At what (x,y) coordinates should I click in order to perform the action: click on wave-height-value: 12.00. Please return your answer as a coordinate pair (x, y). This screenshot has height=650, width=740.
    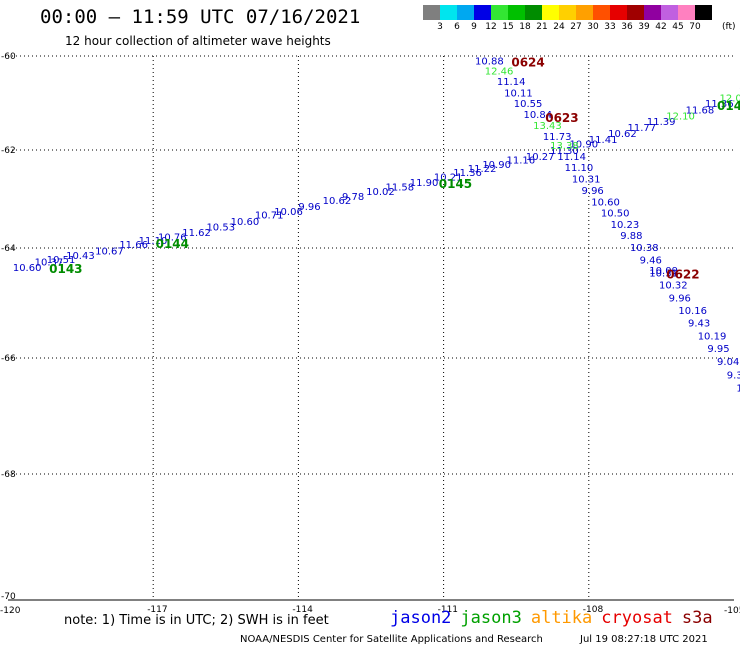
    Looking at the image, I should click on (729, 99).